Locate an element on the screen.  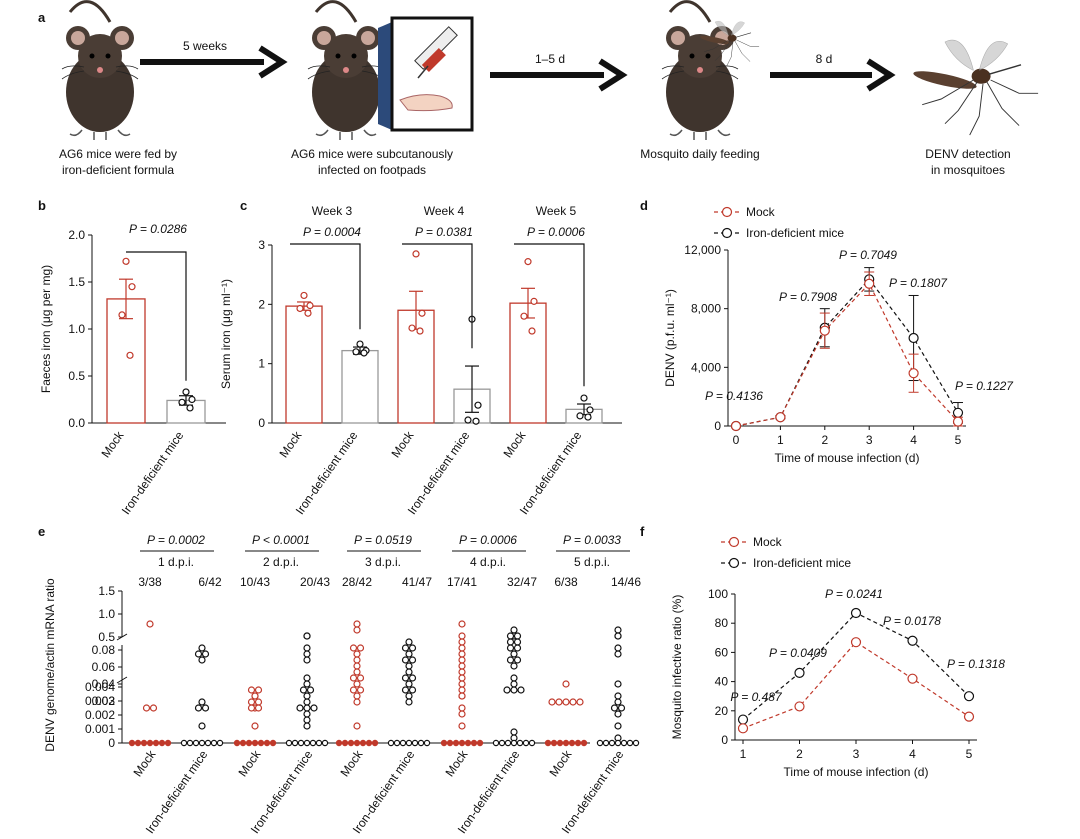
x-tick-label: 2 is located at coordinates (799, 754).